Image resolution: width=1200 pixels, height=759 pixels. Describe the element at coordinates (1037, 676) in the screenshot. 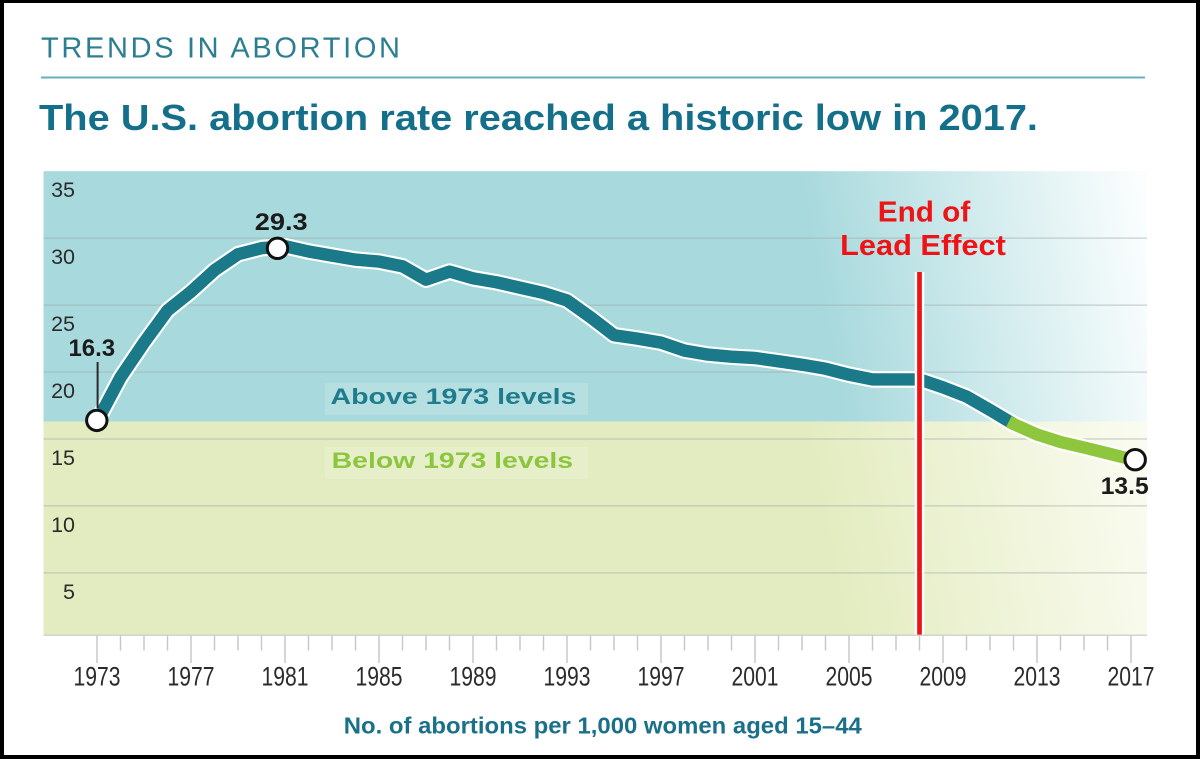

I see `svg-text: 2013` at that location.